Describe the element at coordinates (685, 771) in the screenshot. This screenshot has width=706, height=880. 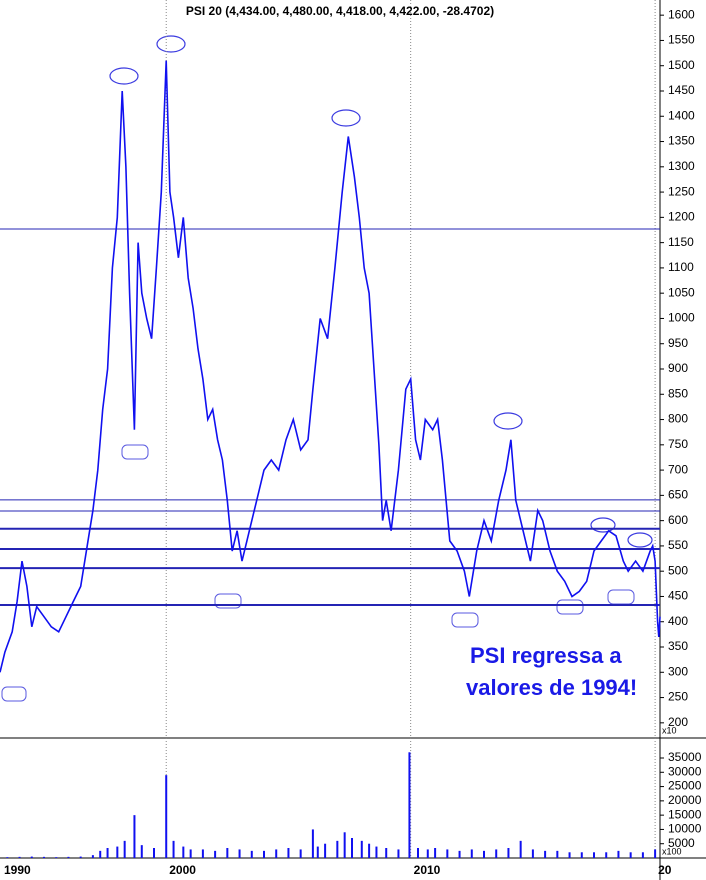
I see `y-tick-label: 30000` at that location.